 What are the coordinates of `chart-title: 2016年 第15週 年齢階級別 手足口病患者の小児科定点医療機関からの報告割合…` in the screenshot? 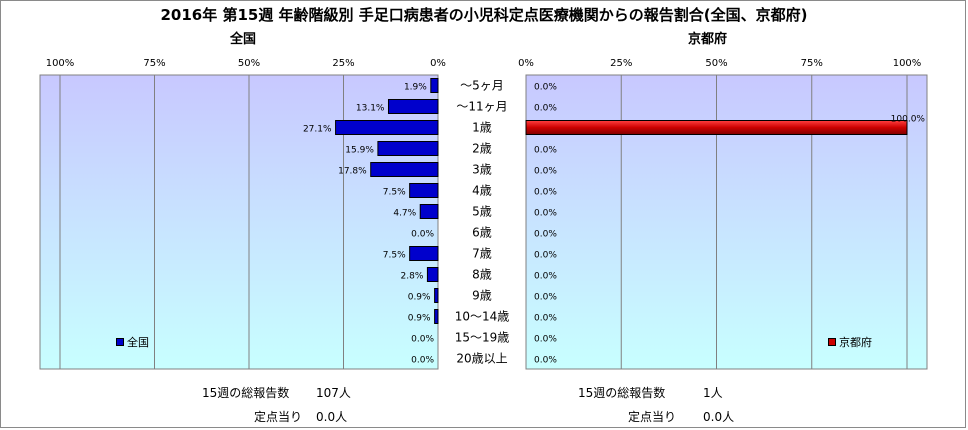 It's located at (484, 15).